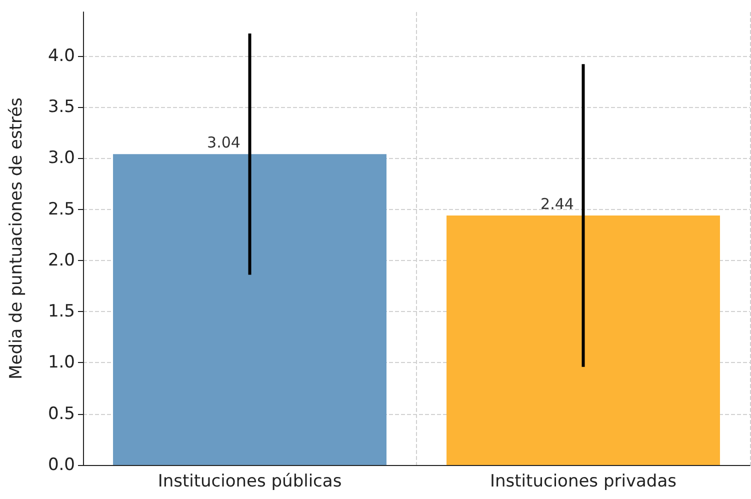 Image resolution: width=751 pixels, height=499 pixels. What do you see at coordinates (223, 143) in the screenshot?
I see `data-label: 3.04` at bounding box center [223, 143].